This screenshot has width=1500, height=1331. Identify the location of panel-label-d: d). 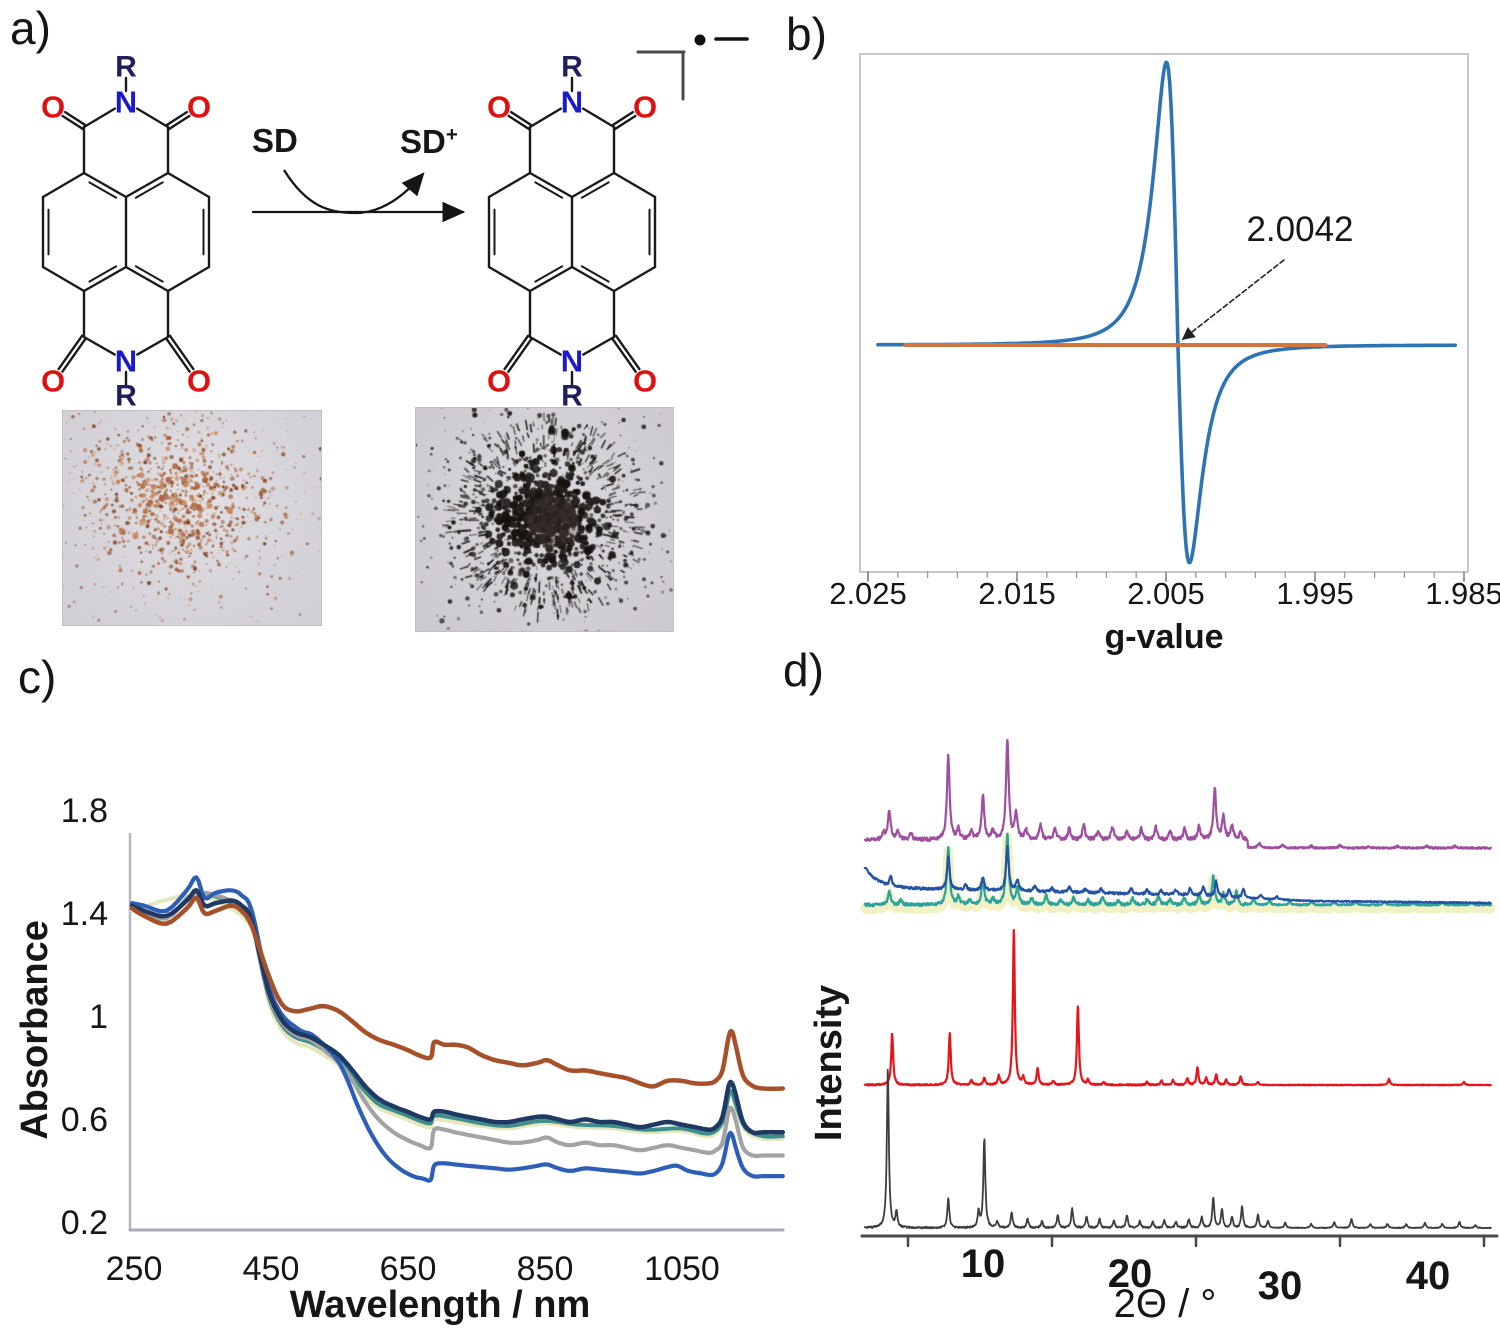
(803, 670).